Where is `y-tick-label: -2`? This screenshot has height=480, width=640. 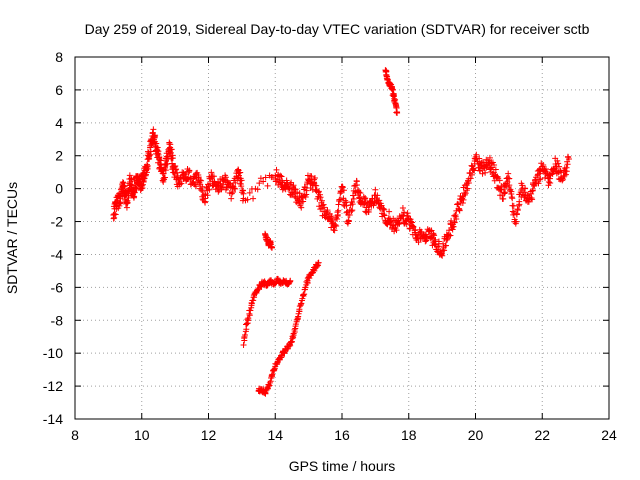 y-tick-label: -2 is located at coordinates (57, 222).